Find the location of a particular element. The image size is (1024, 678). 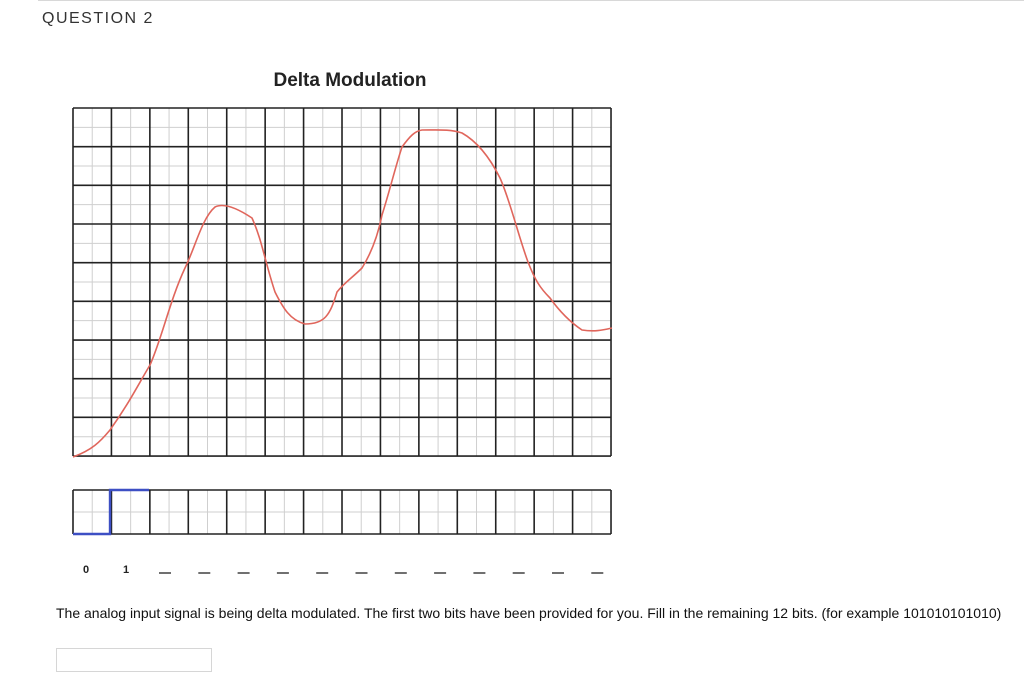

answer-input is located at coordinates (134, 660).